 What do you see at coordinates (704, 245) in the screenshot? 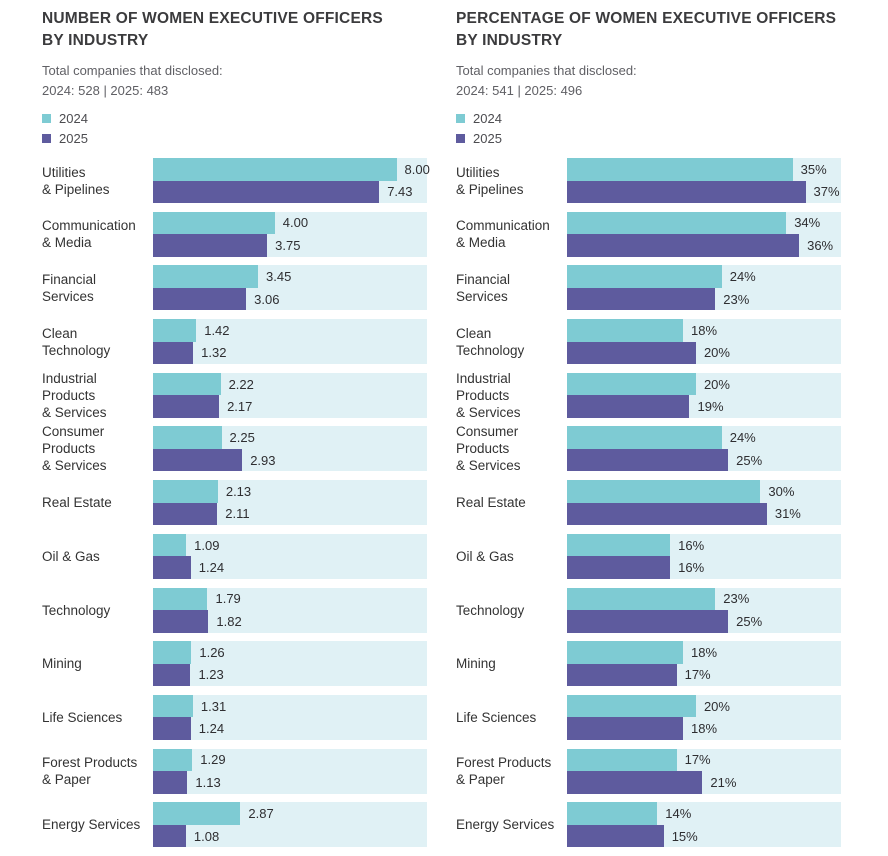
I see `bar-line-2025: 36%` at bounding box center [704, 245].